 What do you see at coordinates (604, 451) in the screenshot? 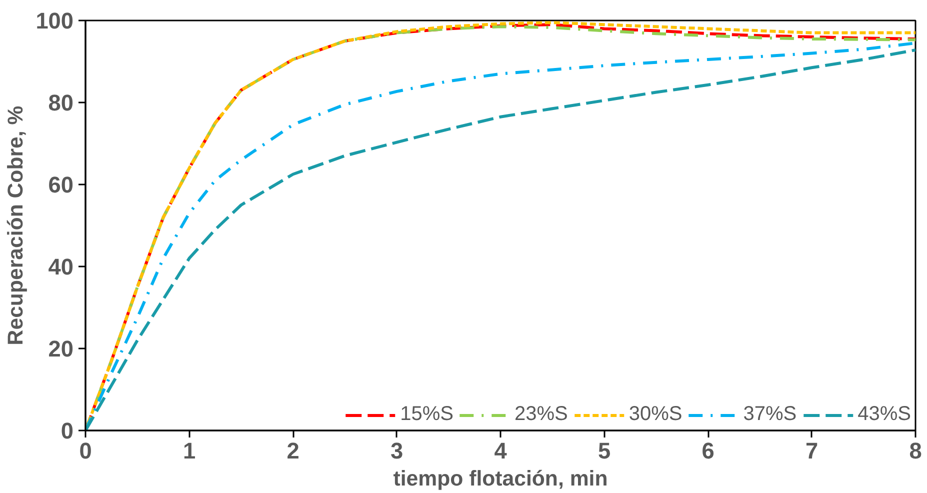
I see `x-tick-label: 5` at bounding box center [604, 451].